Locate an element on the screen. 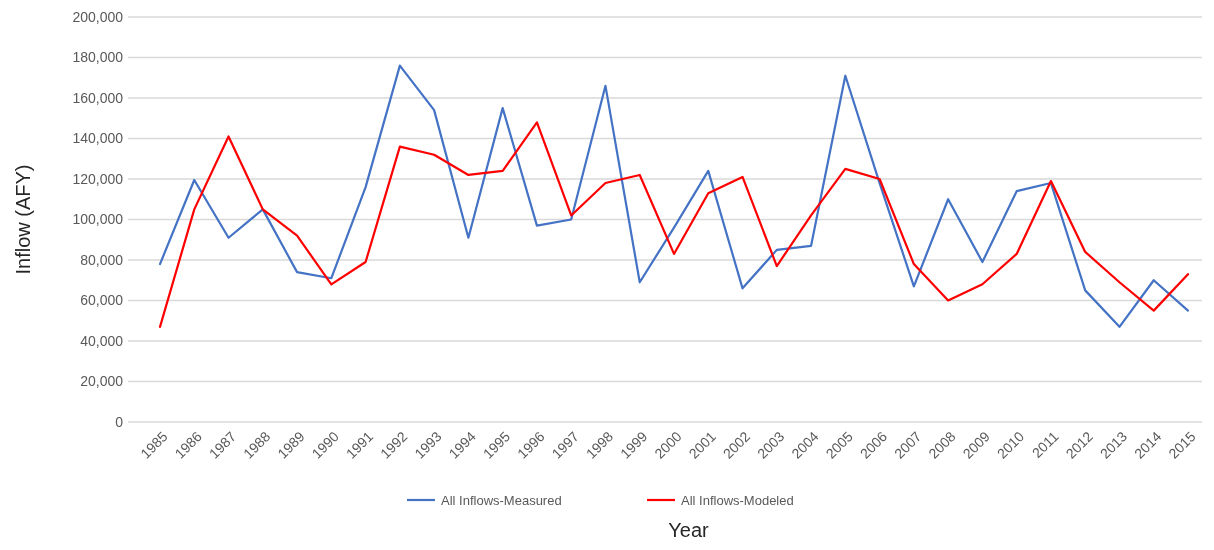  y-tick-label: 20,000 is located at coordinates (102, 381).